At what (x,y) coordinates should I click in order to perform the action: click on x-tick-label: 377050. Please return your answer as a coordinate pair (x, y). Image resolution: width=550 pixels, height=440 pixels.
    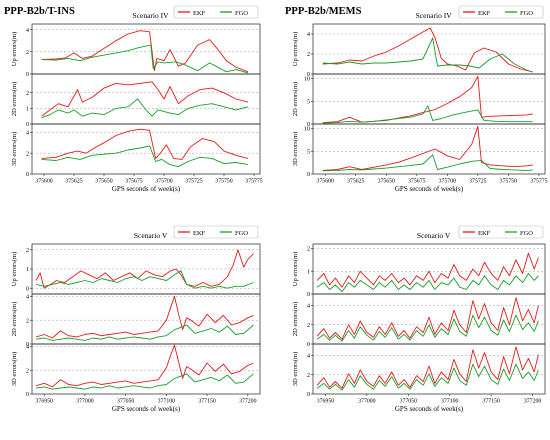
    Looking at the image, I should click on (125, 402).